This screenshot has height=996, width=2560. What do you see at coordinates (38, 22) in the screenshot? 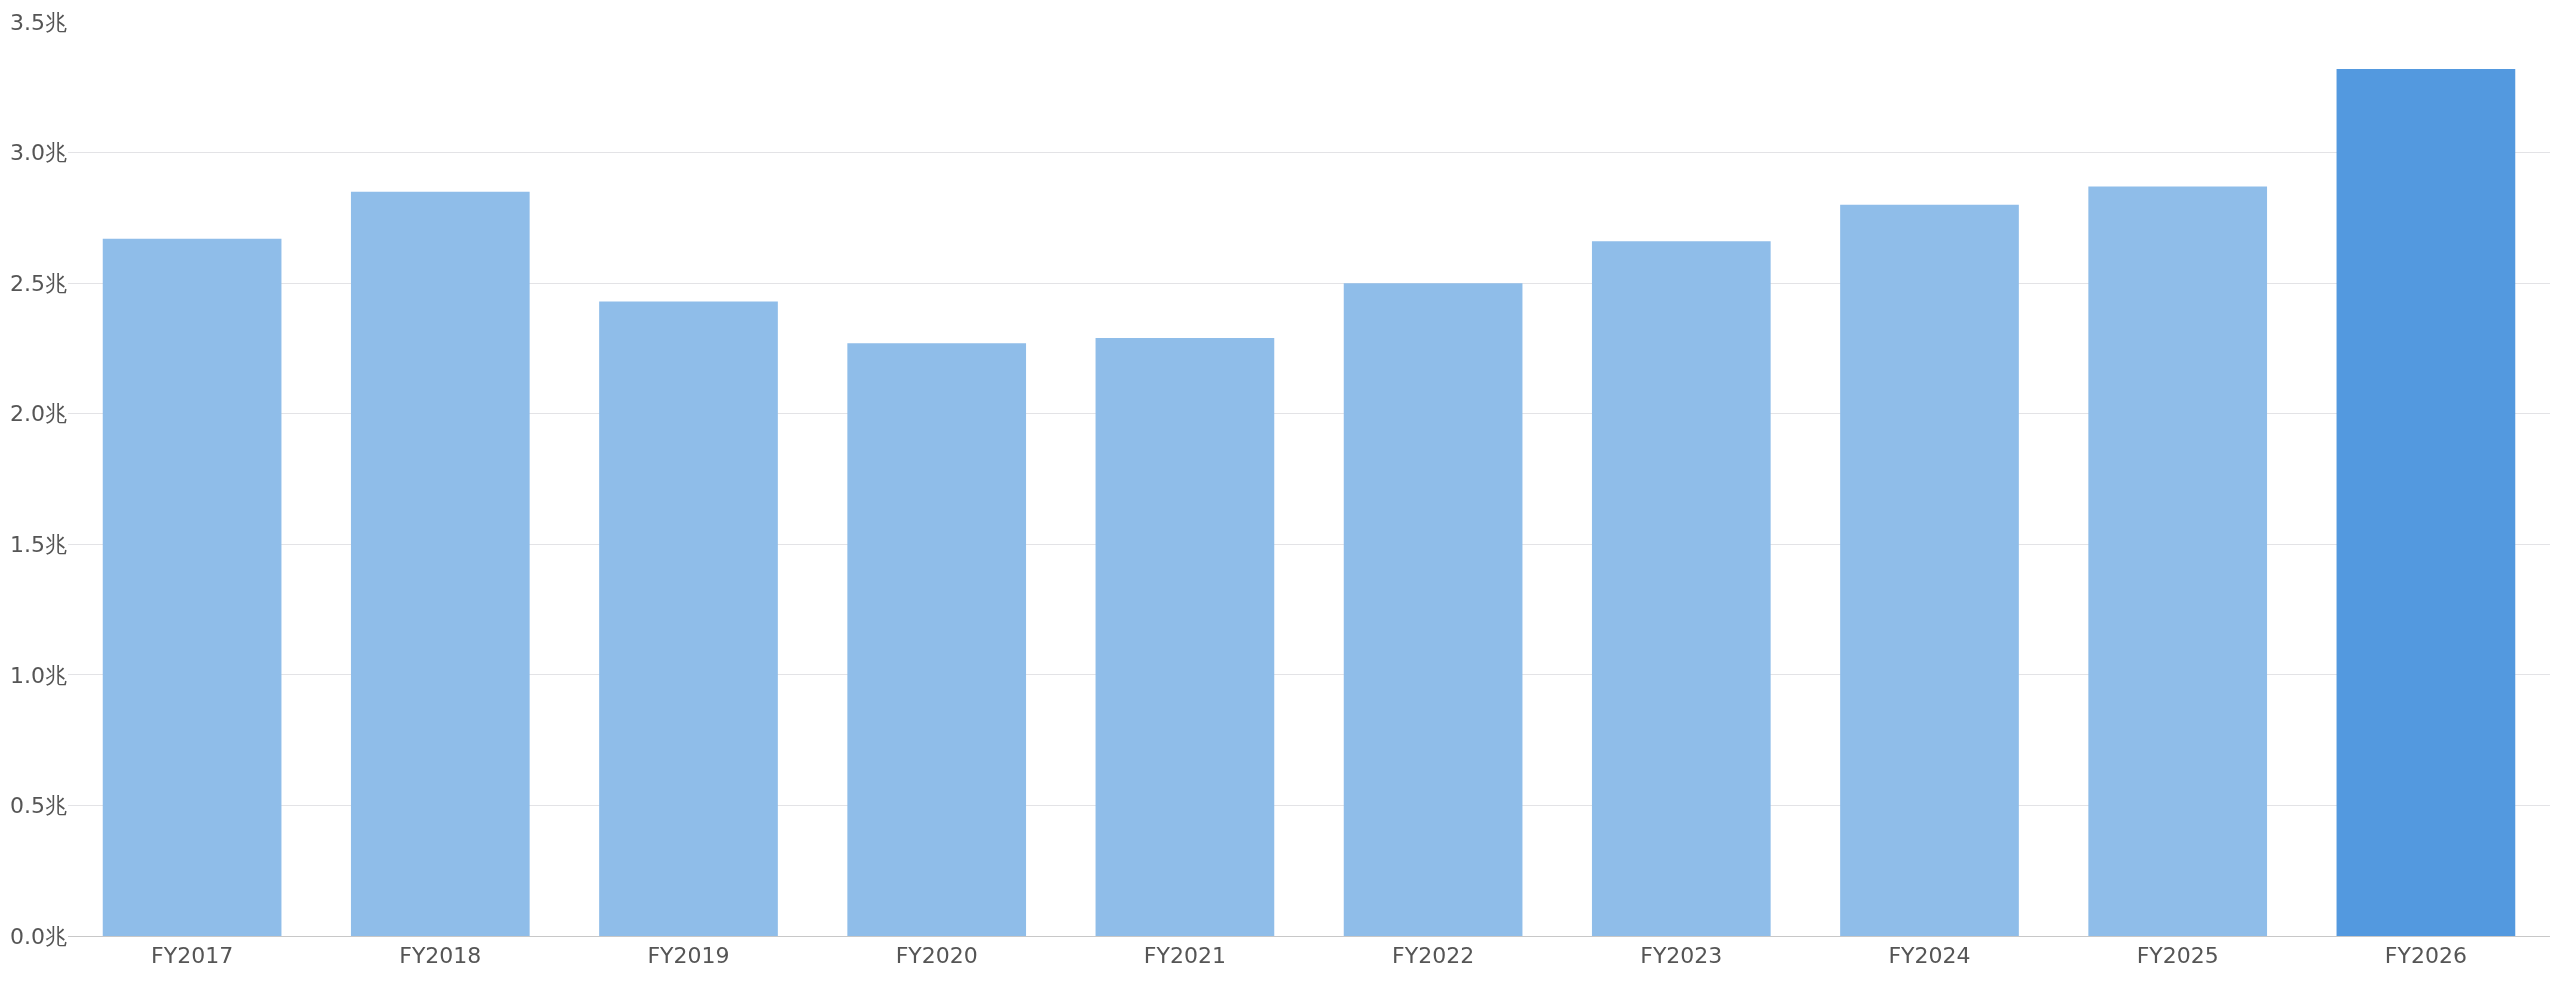
I see `y-tick-label: 3.5兆` at bounding box center [38, 22].